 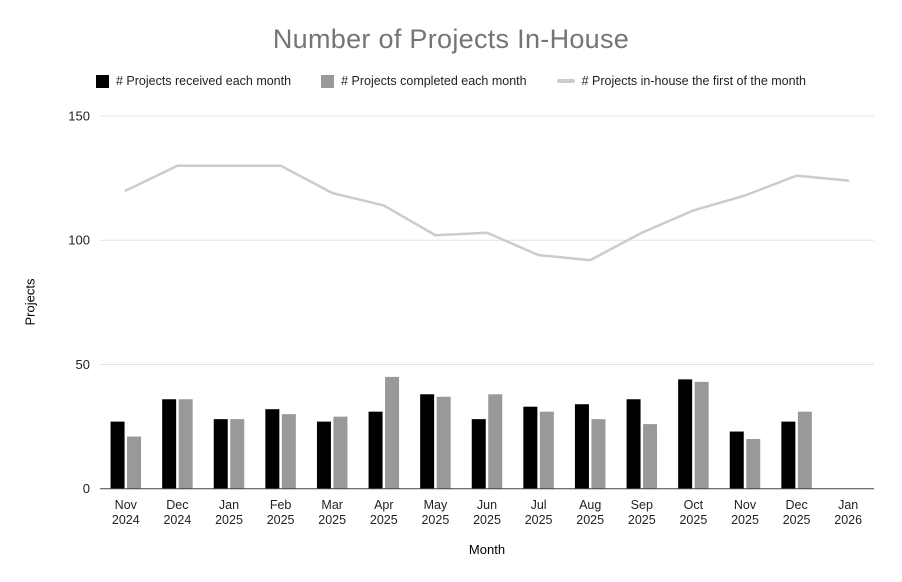 I want to click on legend-label-received: # Projects received each month, so click(x=203, y=81).